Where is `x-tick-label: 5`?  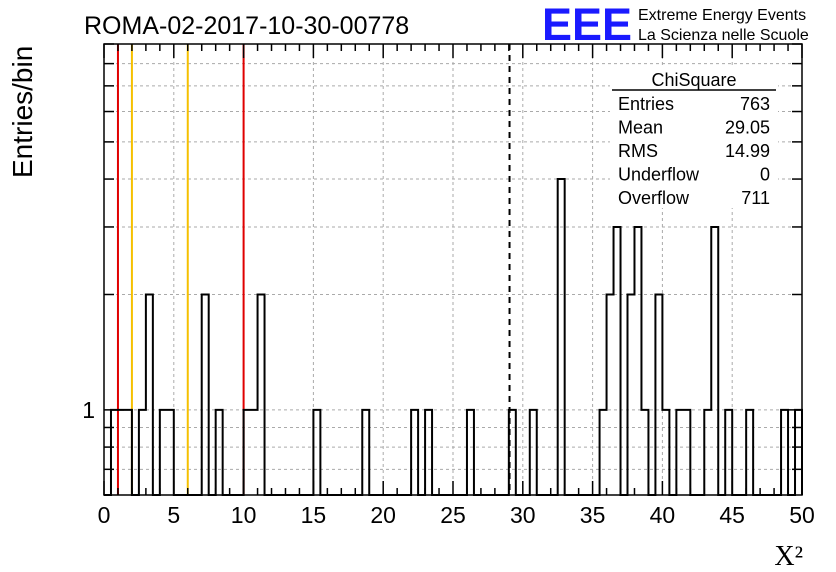 x-tick-label: 5 is located at coordinates (173, 515).